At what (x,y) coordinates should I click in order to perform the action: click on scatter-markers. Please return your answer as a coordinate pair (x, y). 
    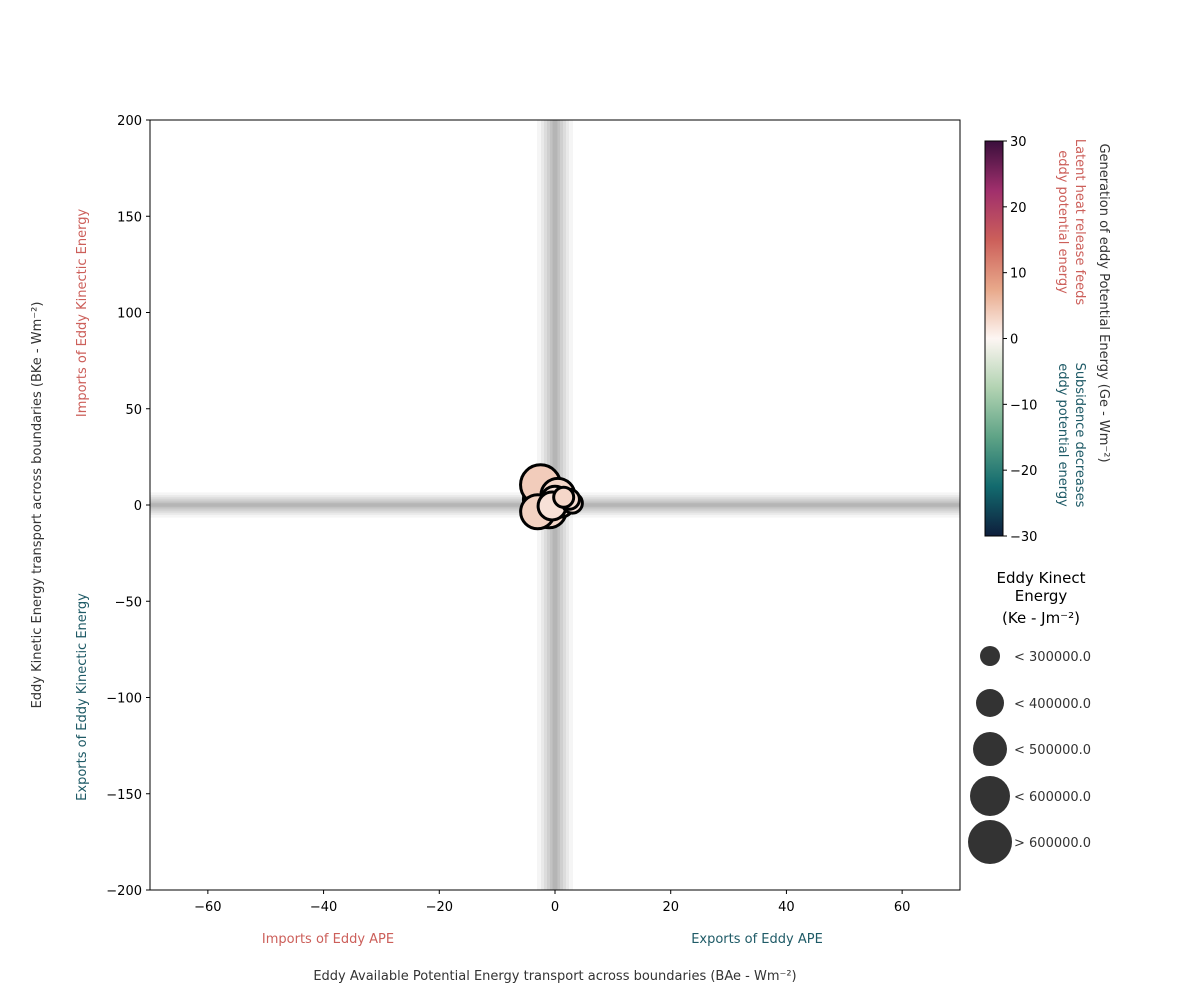
    Looking at the image, I should click on (551, 497).